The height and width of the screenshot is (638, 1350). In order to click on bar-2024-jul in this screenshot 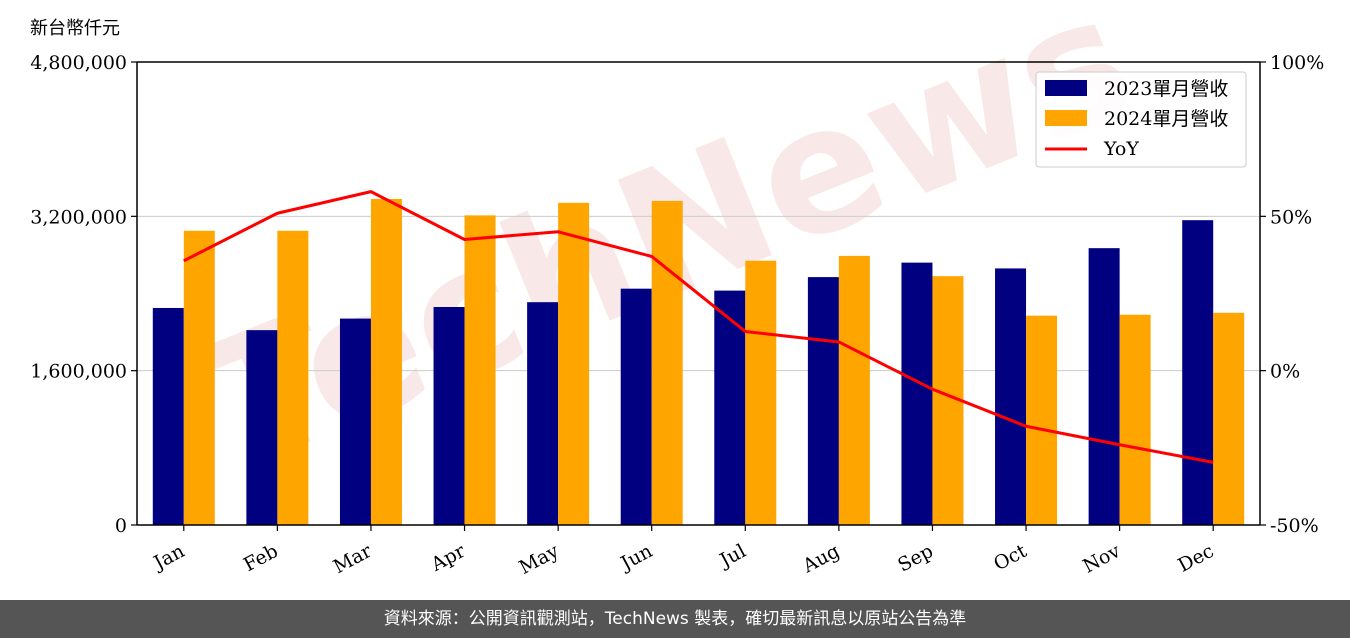, I will do `click(761, 392)`.